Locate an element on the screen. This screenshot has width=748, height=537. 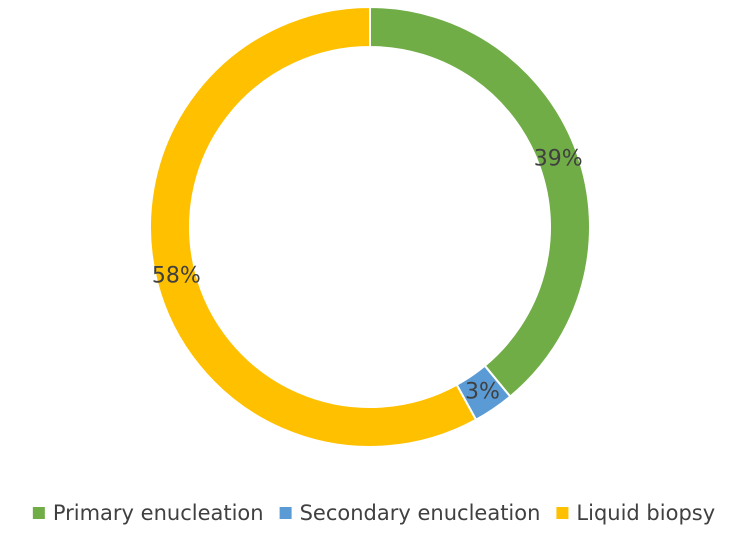
data-label: 58% is located at coordinates (176, 276).